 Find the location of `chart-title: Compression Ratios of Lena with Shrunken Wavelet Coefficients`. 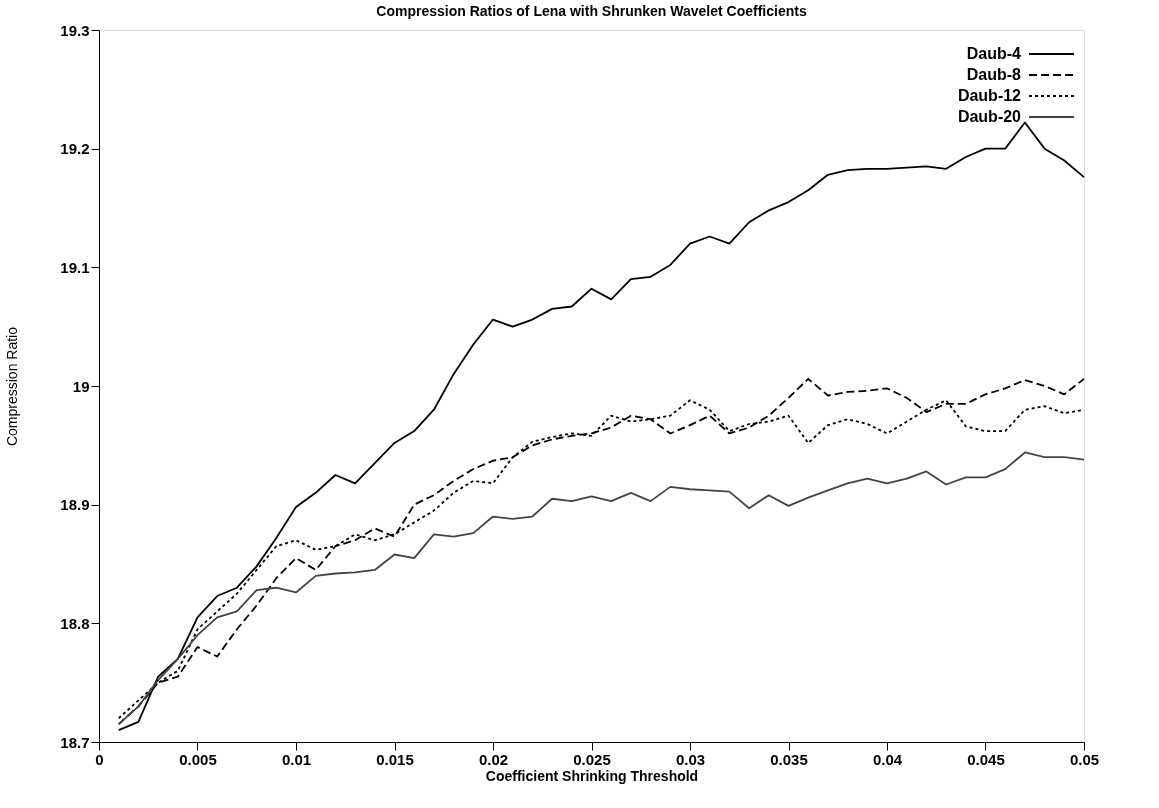

chart-title: Compression Ratios of Lena with Shrunken Wavelet Coefficients is located at coordinates (591, 11).